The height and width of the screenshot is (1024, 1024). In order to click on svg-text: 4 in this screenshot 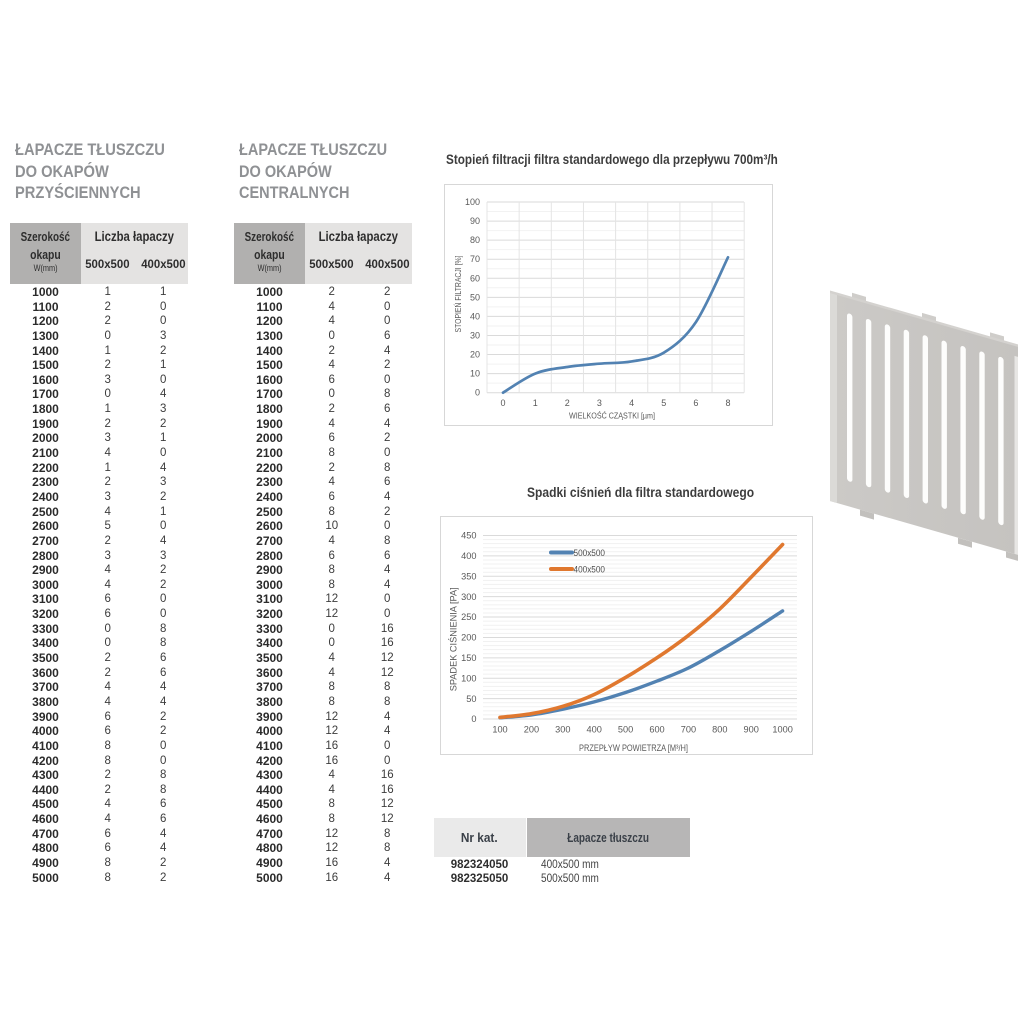, I will do `click(631, 403)`.